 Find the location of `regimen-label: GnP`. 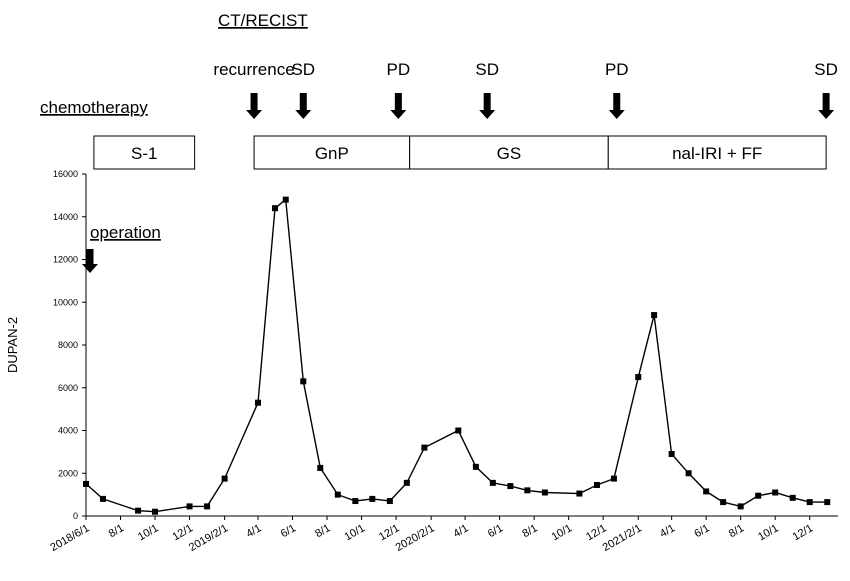

regimen-label: GnP is located at coordinates (332, 153).